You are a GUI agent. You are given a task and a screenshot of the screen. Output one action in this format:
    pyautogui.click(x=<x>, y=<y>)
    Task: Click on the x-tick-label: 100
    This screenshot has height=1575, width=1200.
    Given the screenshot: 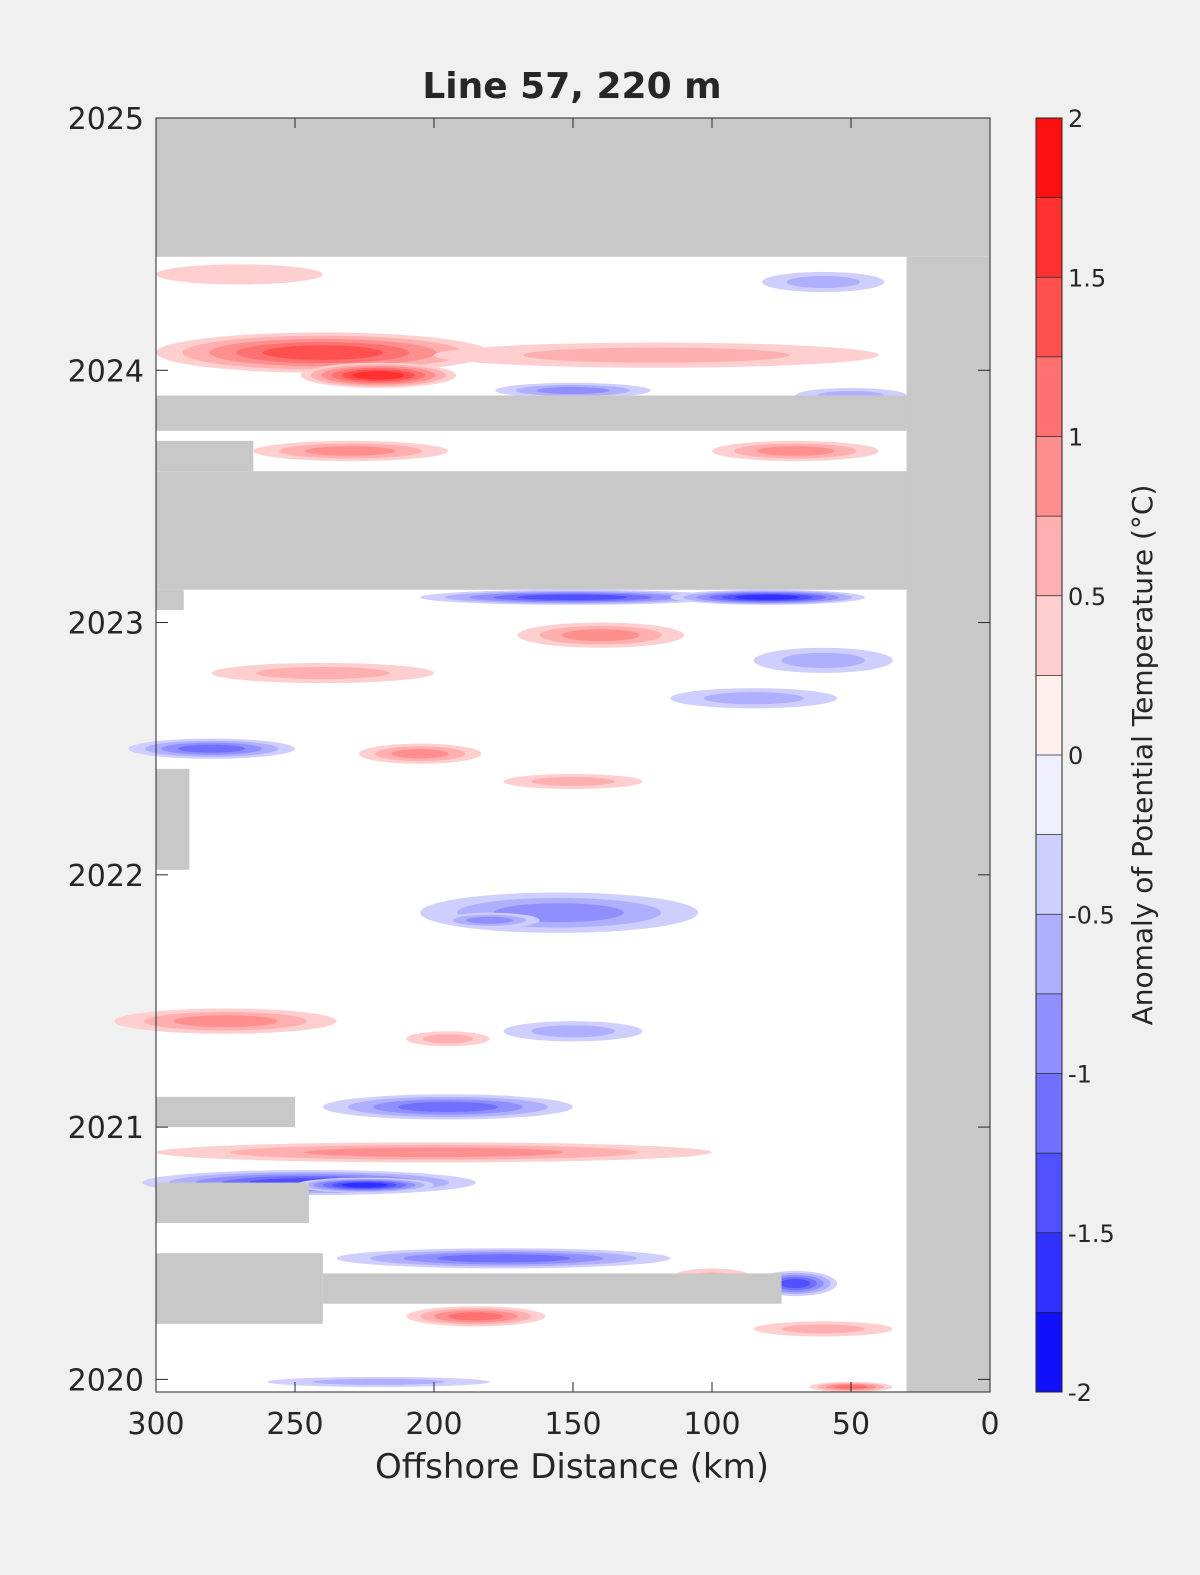 What is the action you would take?
    pyautogui.click(x=711, y=1424)
    